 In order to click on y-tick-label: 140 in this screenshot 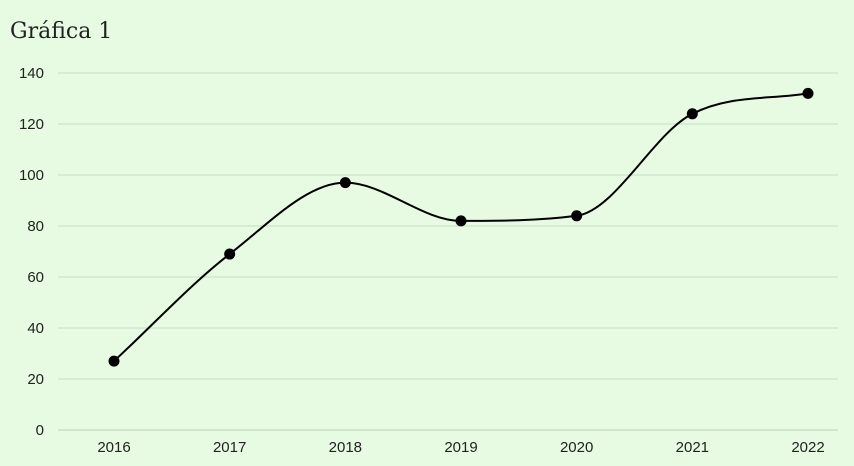, I will do `click(31, 73)`.